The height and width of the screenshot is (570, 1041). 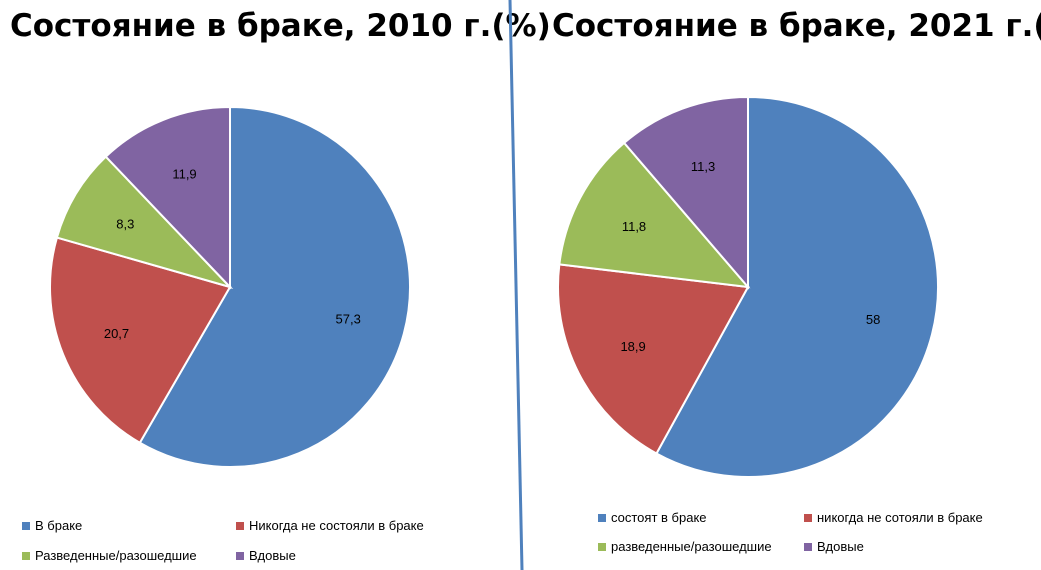 I want to click on legend-label: Разведенные/разошедшие, so click(x=116, y=555).